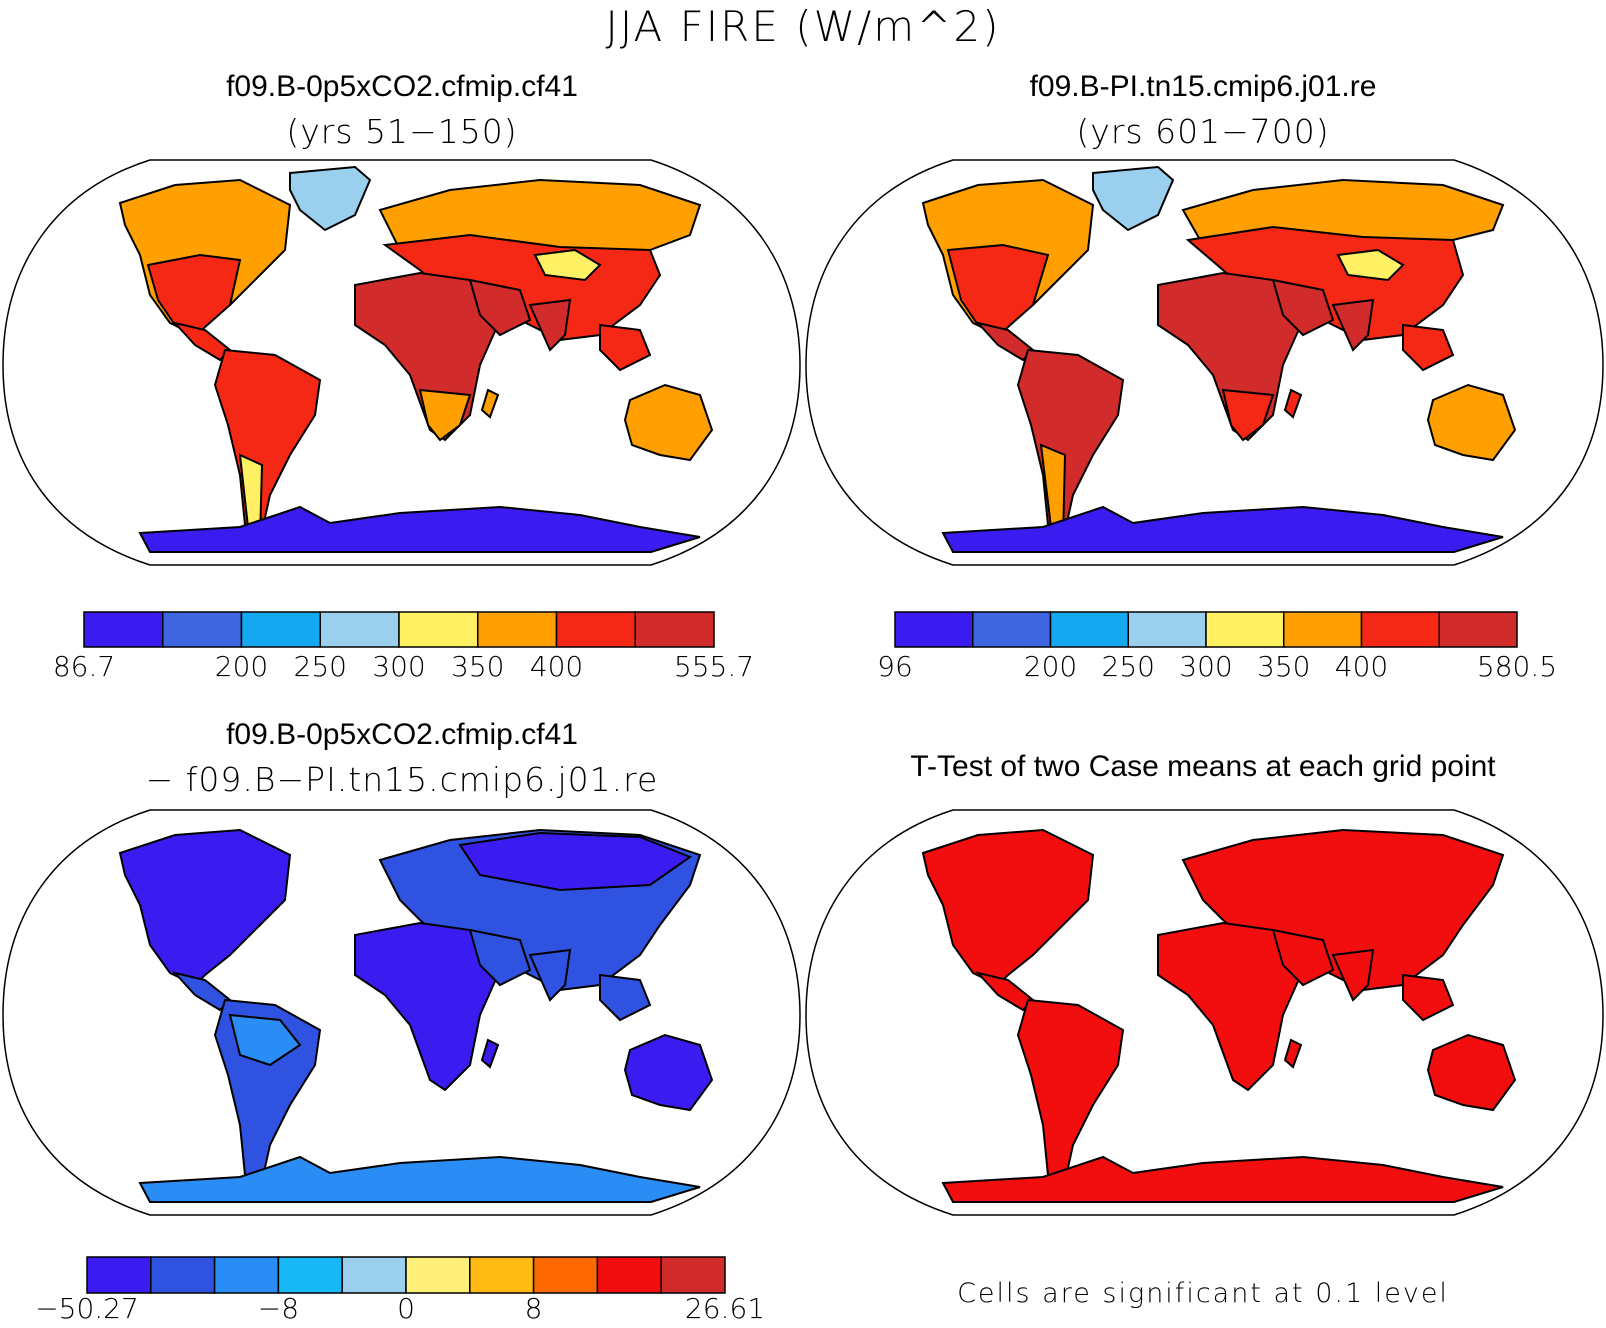 The height and width of the screenshot is (1328, 1606). Describe the element at coordinates (84, 666) in the screenshot. I see `colorbar-label: 86.7` at that location.